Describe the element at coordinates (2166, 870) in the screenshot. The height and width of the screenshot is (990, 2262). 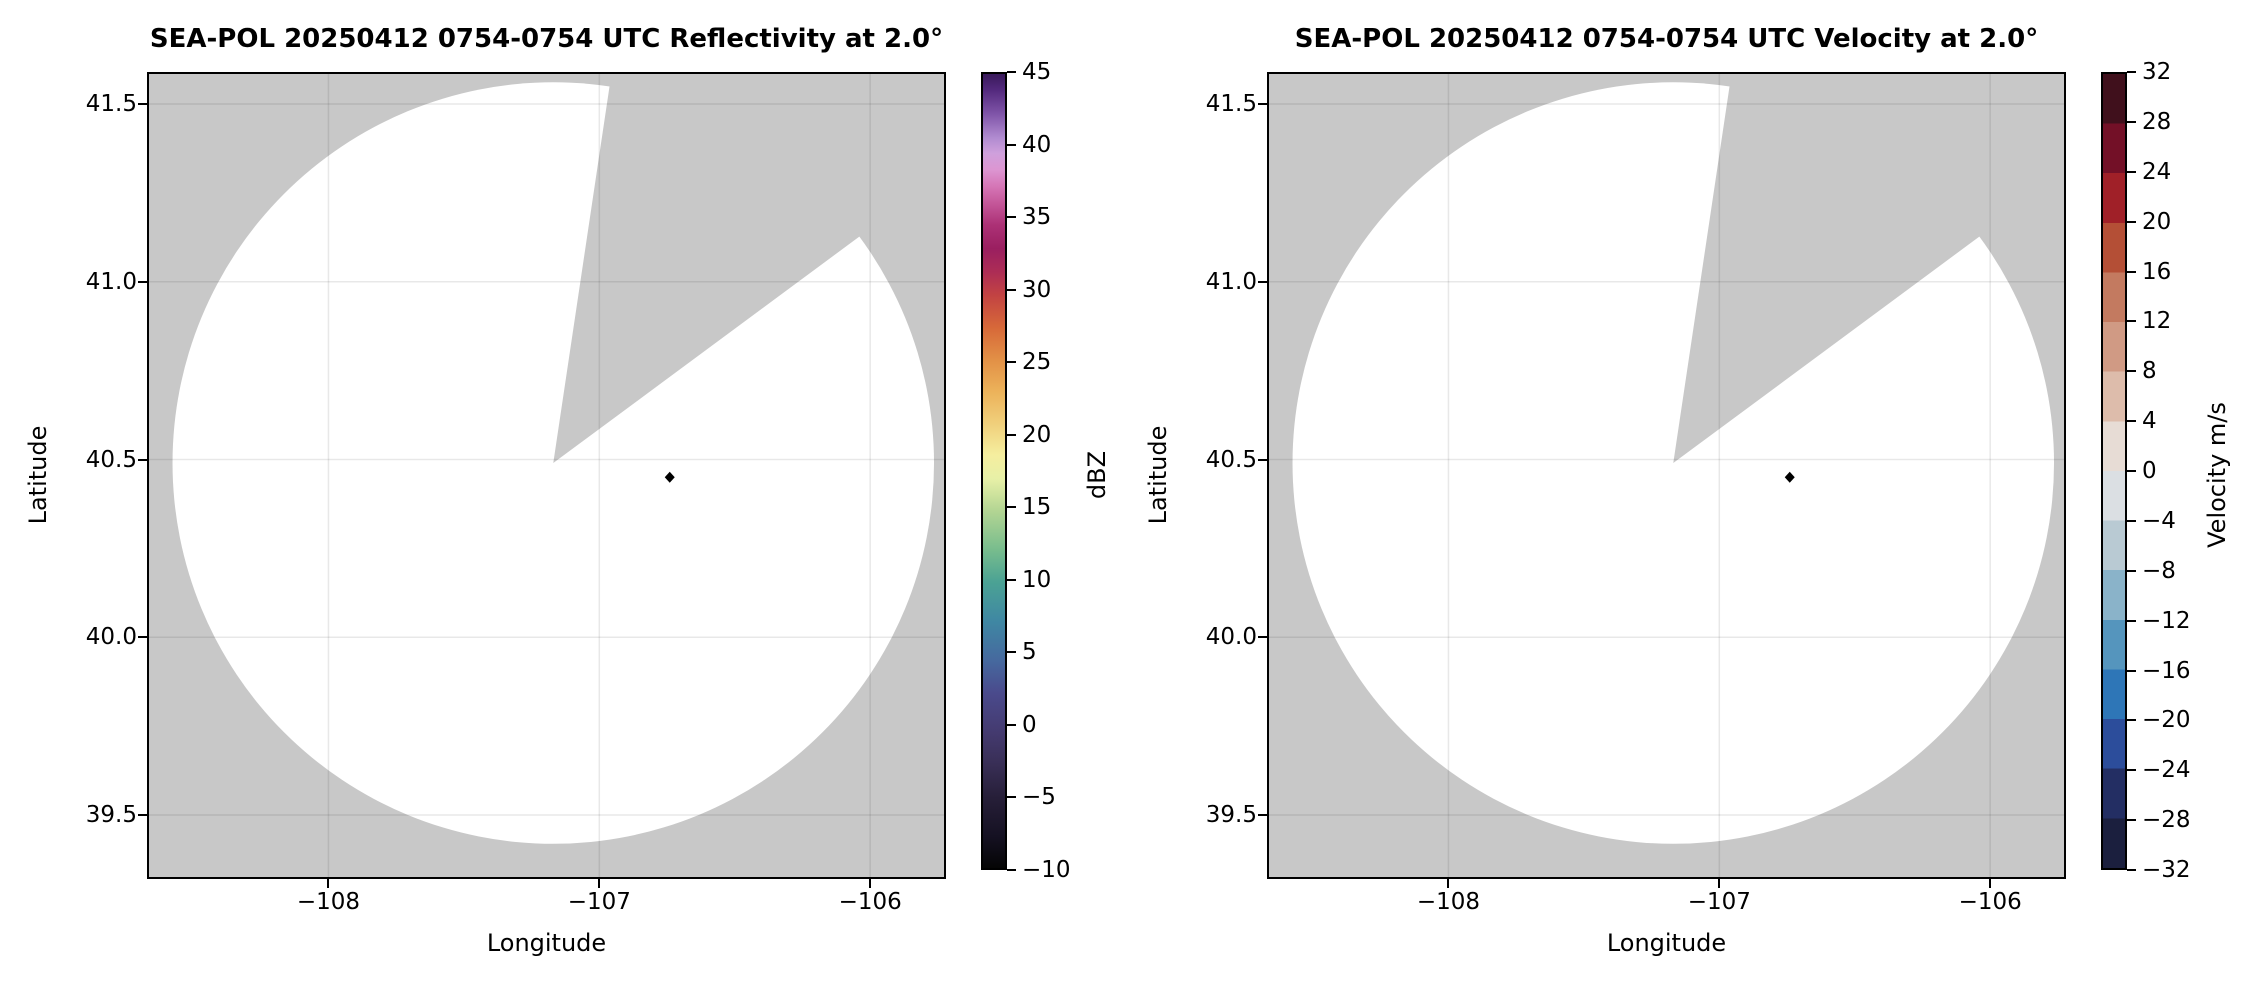
I see `colorbar-tick-label: −32` at that location.